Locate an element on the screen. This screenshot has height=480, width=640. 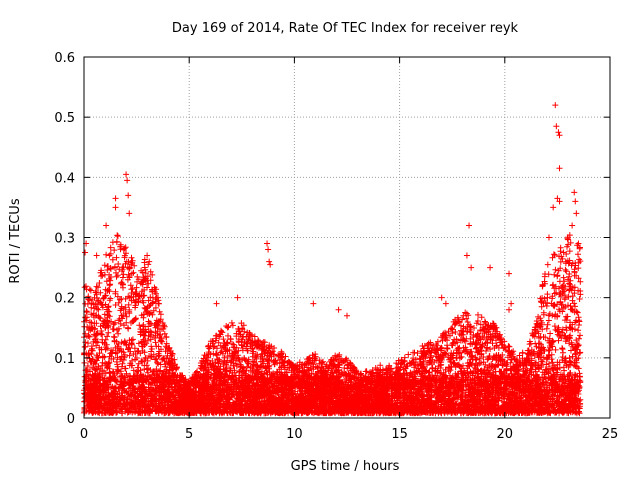
y-tick-label-1: 0.1 is located at coordinates (64, 359).